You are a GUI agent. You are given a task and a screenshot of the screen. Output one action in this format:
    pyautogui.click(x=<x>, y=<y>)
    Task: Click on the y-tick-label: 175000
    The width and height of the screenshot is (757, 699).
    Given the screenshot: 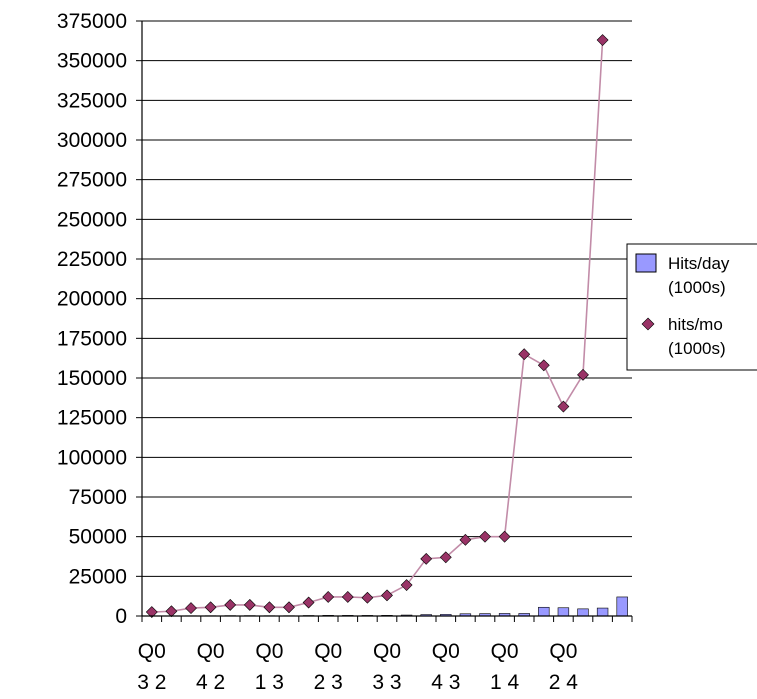 What is the action you would take?
    pyautogui.click(x=92, y=338)
    